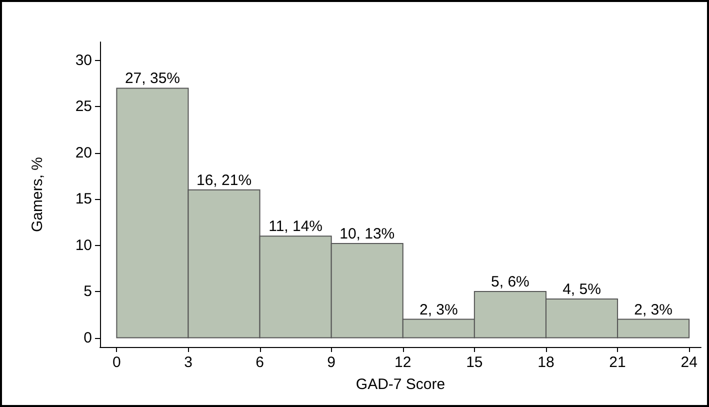 The width and height of the screenshot is (709, 407). I want to click on x-axis-title: GAD-7 Score, so click(401, 384).